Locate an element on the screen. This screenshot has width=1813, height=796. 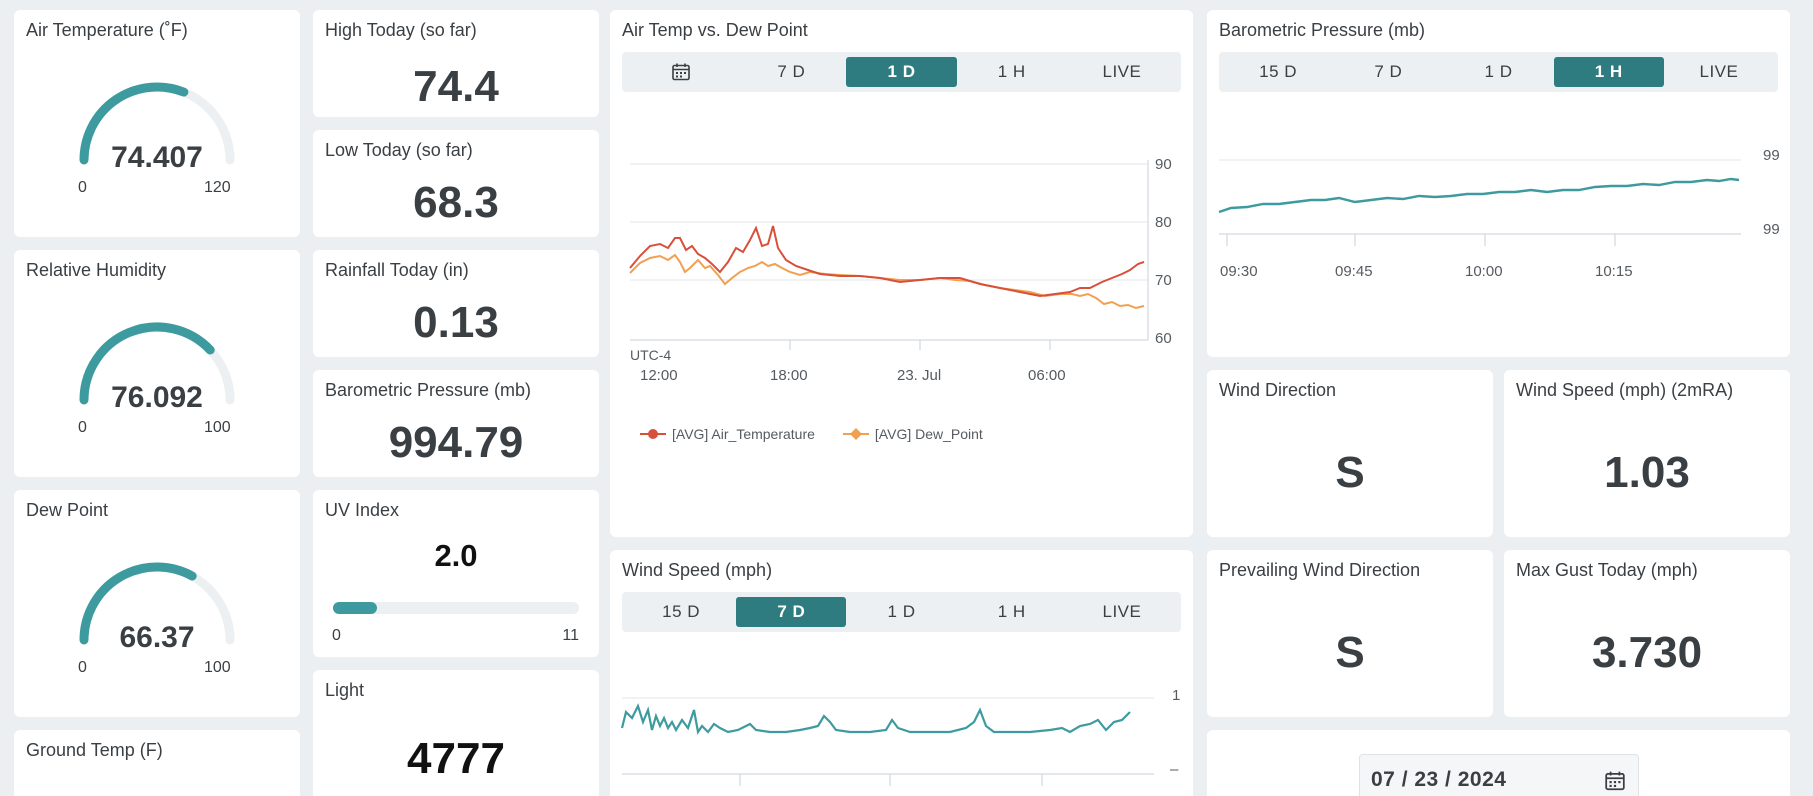
stat-value: 74.4 is located at coordinates (456, 86).